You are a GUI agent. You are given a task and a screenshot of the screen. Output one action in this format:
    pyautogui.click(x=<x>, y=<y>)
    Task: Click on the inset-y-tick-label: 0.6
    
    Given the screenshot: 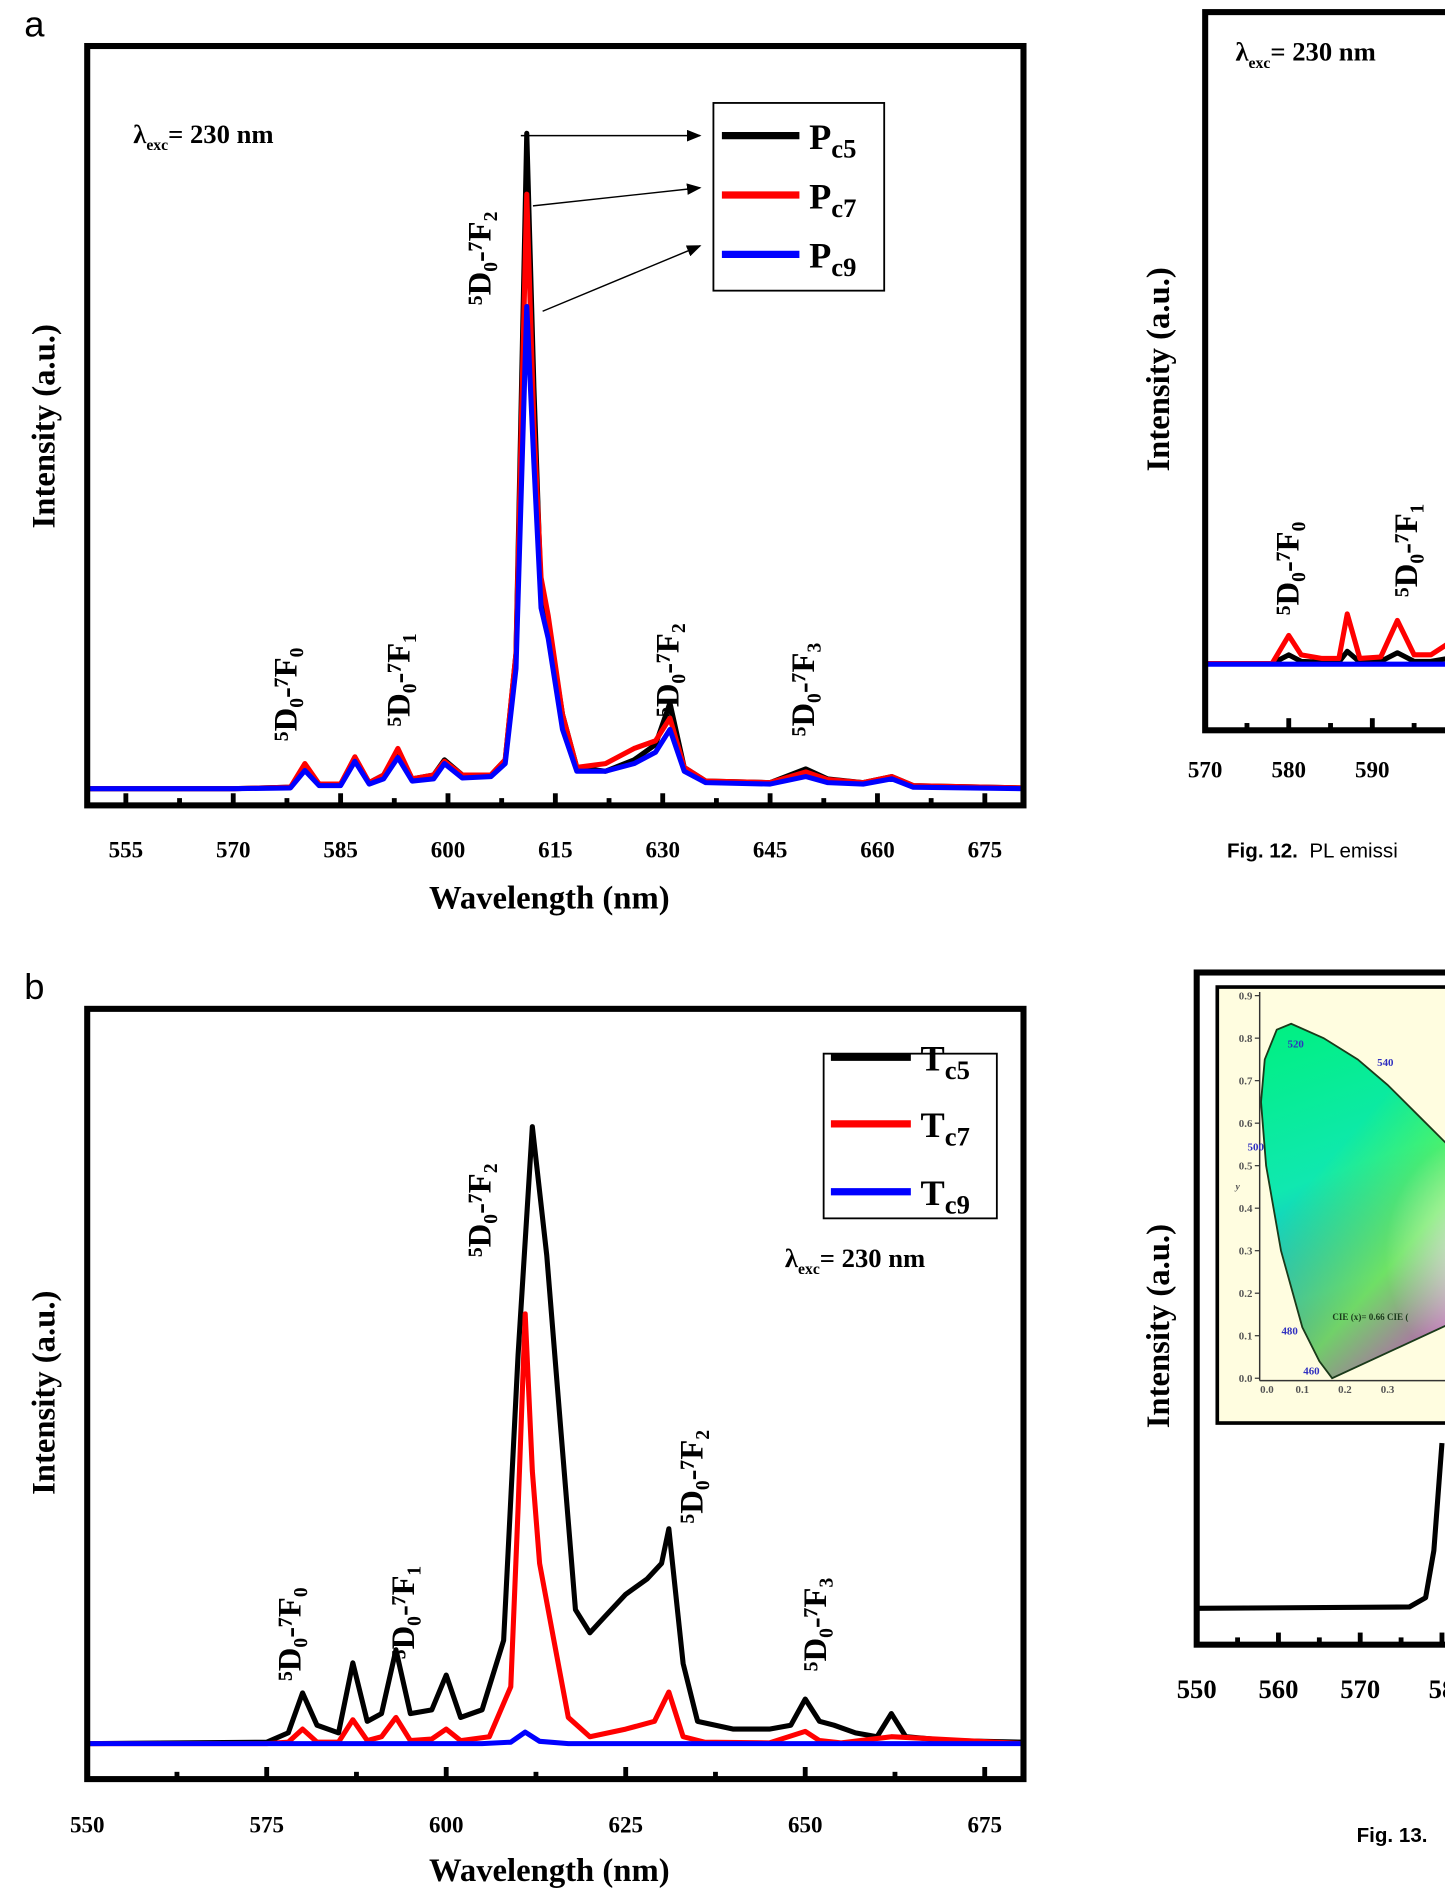 What is the action you would take?
    pyautogui.click(x=1246, y=1124)
    